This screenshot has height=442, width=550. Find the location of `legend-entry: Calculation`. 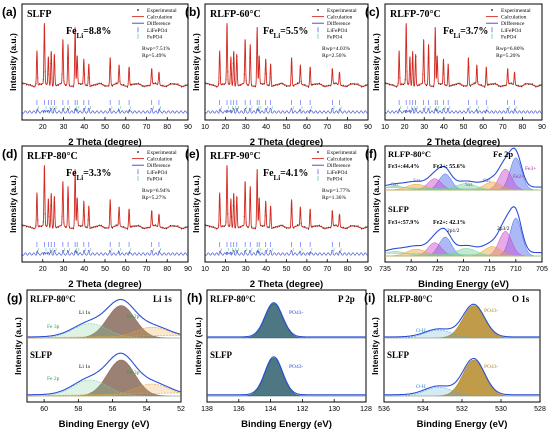

legend-entry: Calculation is located at coordinates (160, 18).